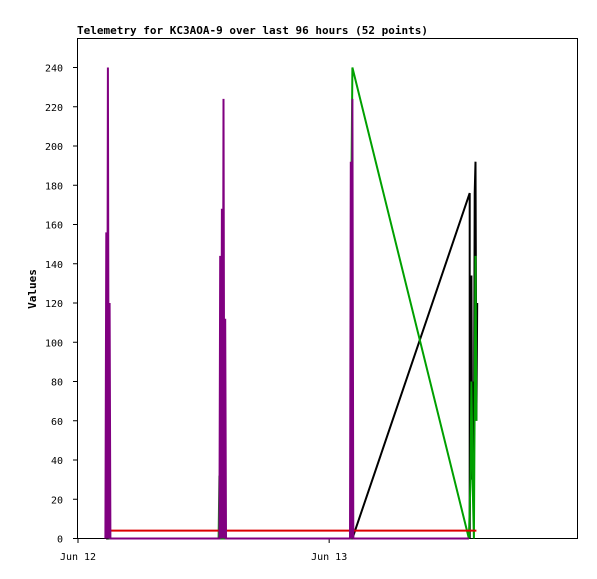  What do you see at coordinates (54, 265) in the screenshot?
I see `y-tick-label: 140` at bounding box center [54, 265].